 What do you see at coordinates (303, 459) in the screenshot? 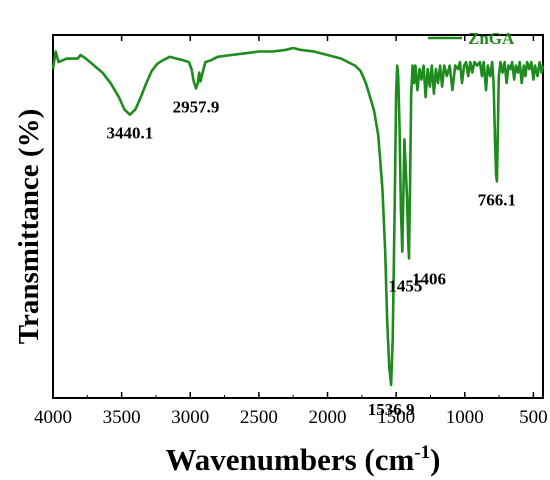
I see `x-axis-title: Wavenumbers (cm-1)` at bounding box center [303, 459].